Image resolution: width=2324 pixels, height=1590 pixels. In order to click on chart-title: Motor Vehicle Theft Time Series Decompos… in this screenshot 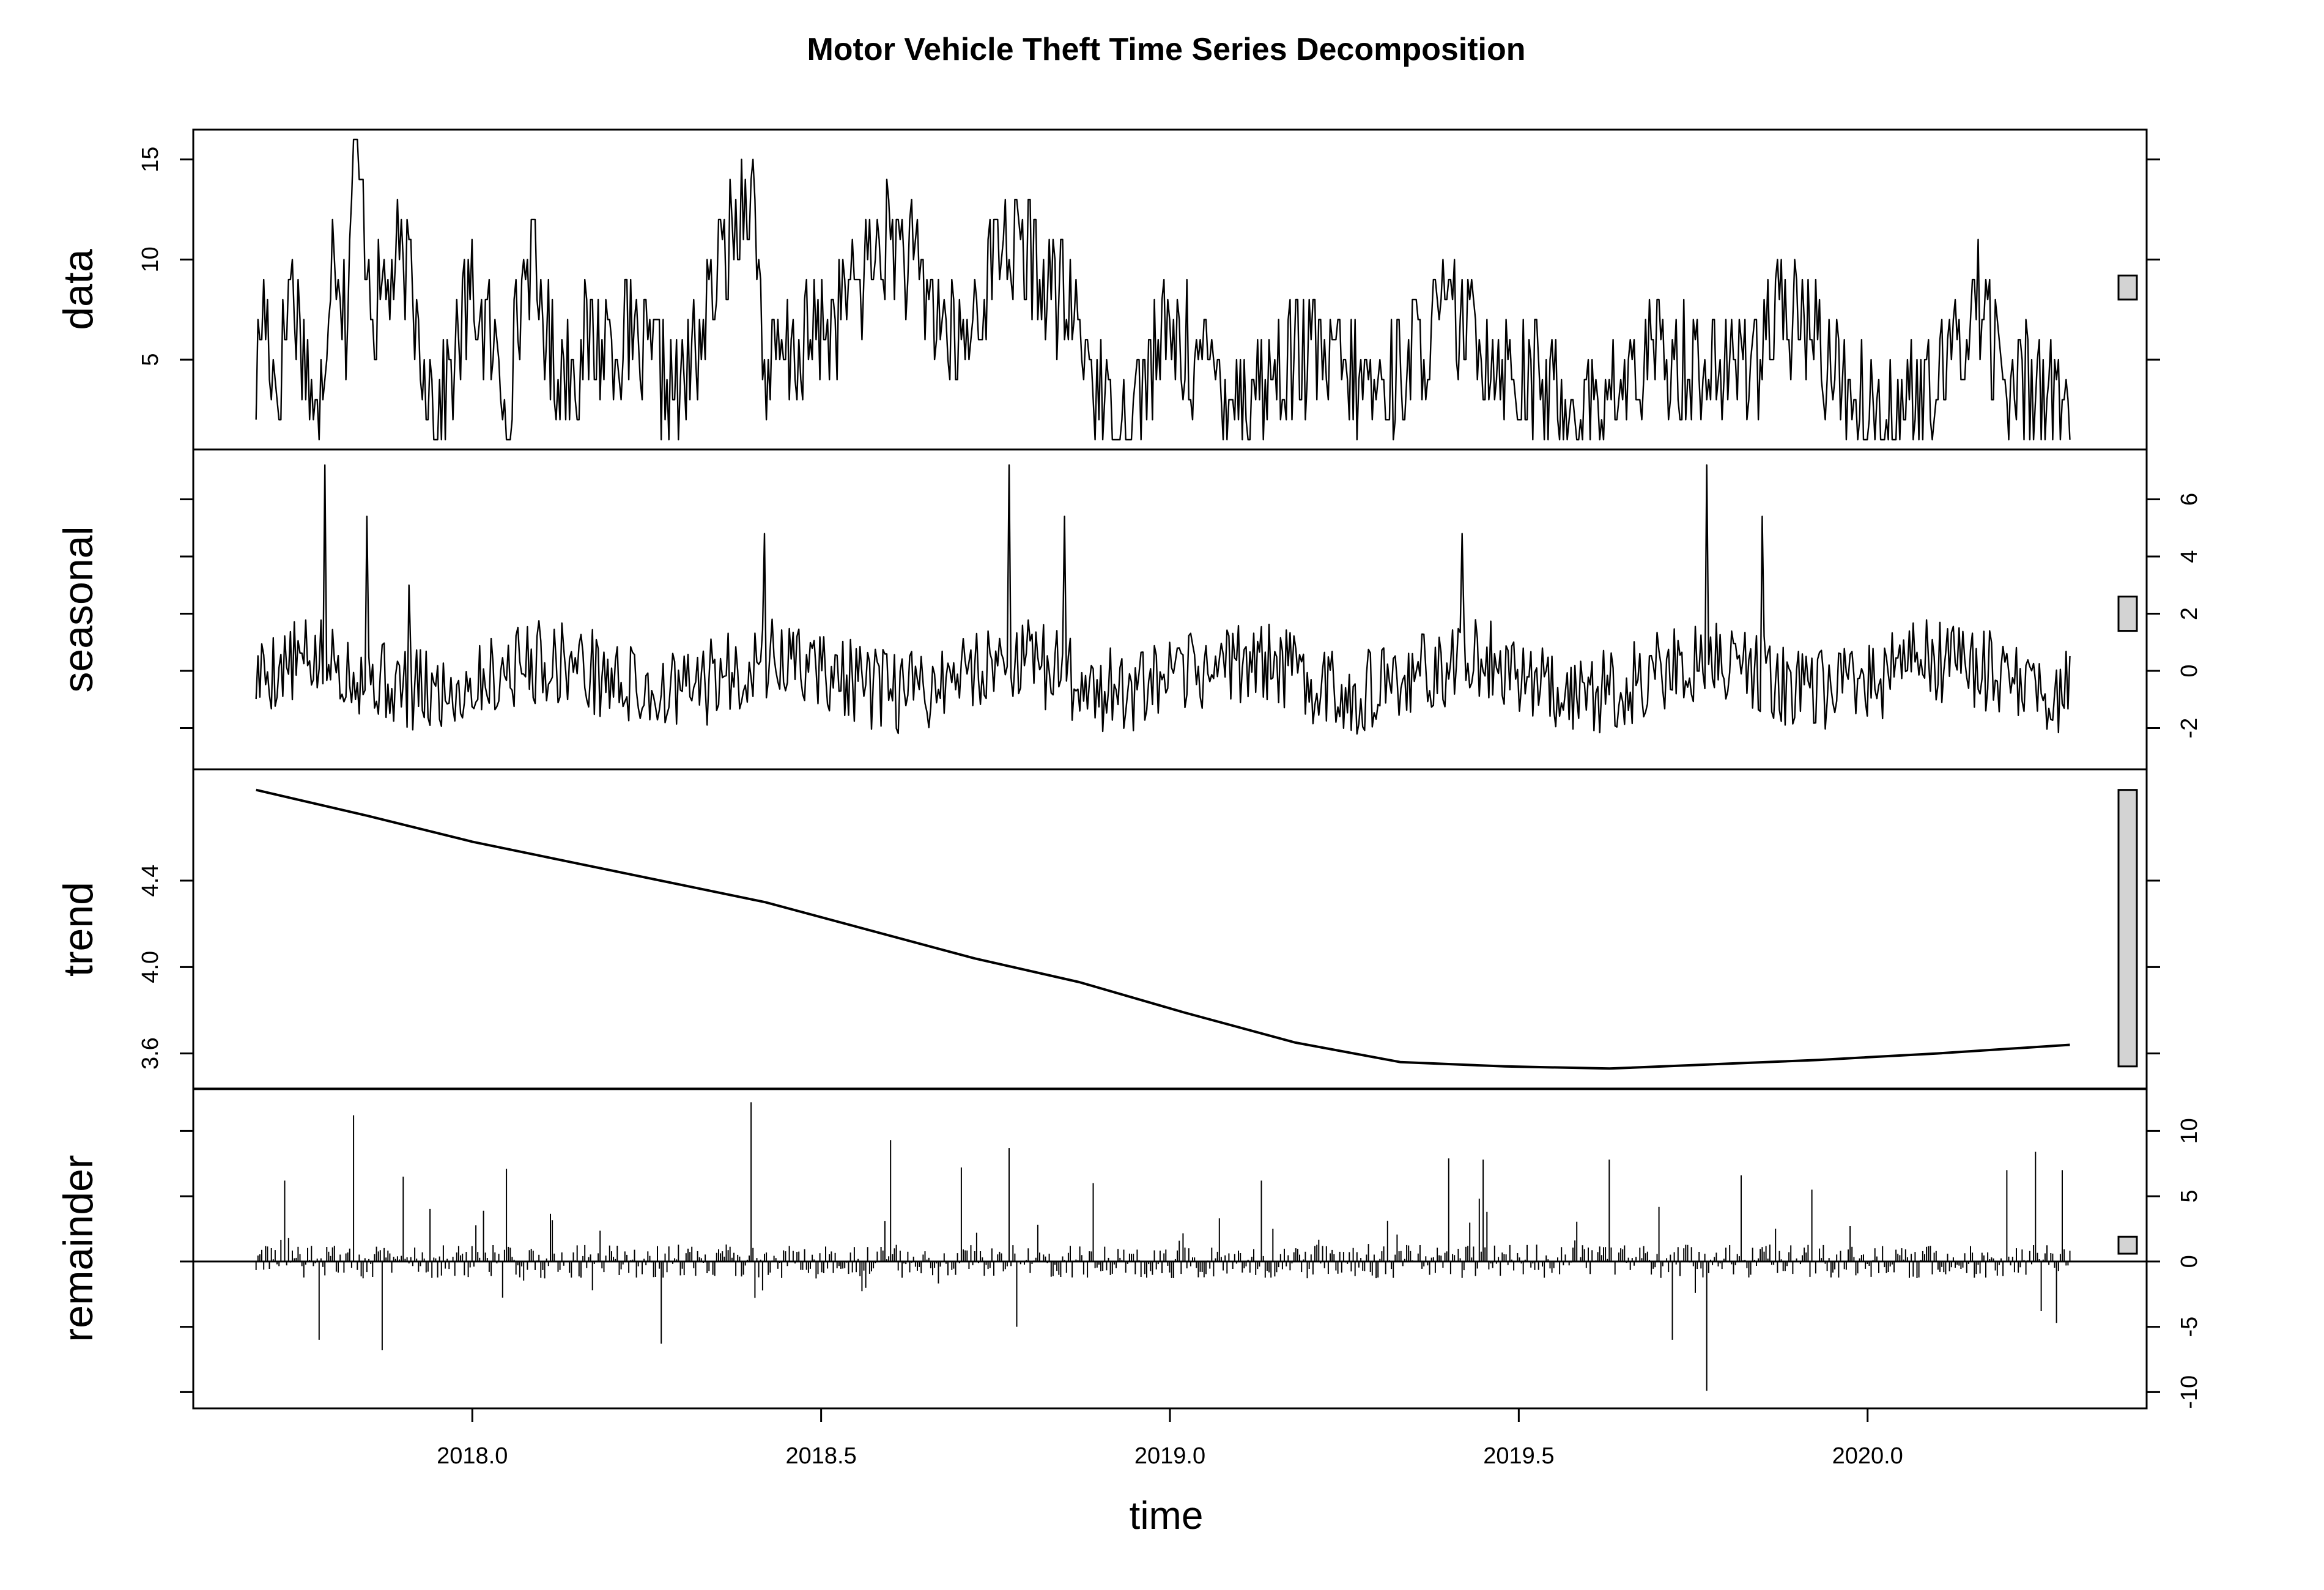, I will do `click(1166, 50)`.